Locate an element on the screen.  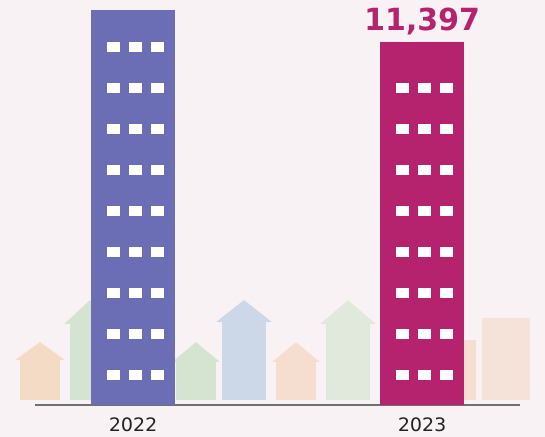
x-tick-label: 2022 is located at coordinates (133, 425).